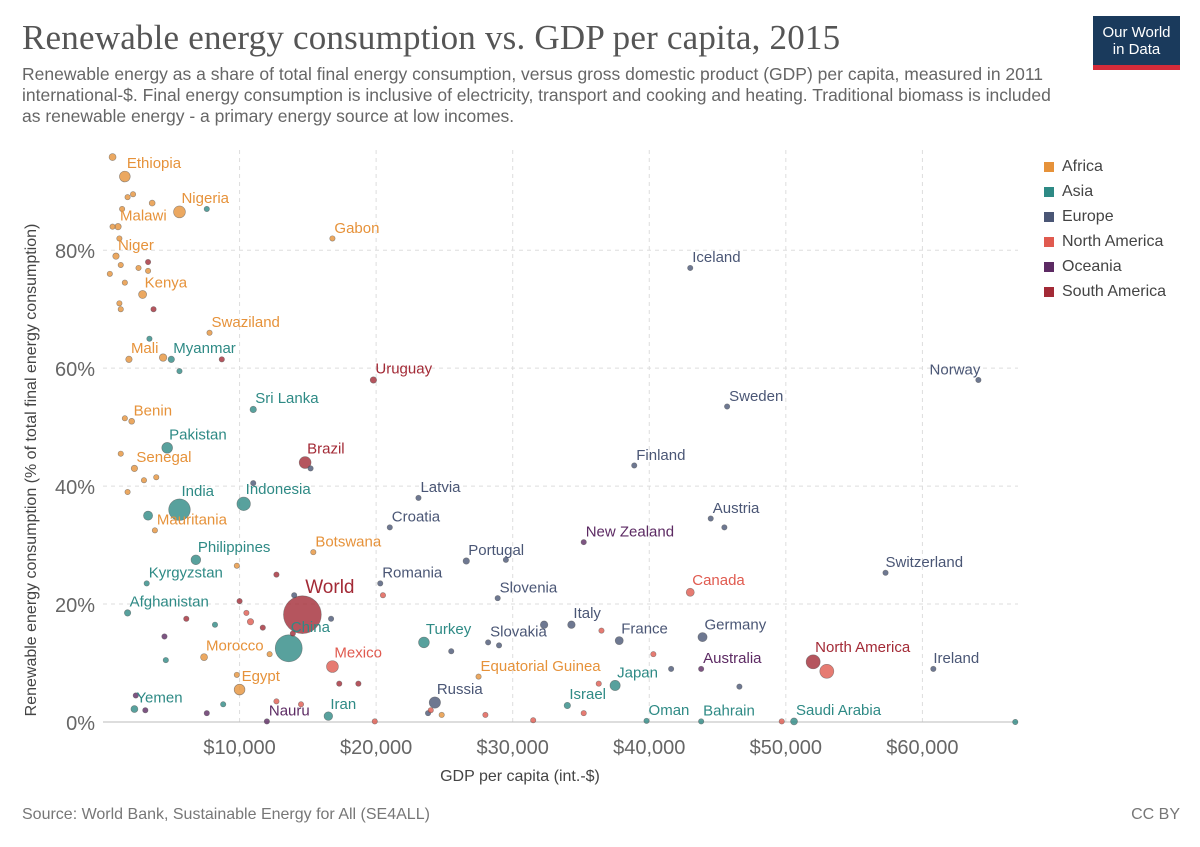 This screenshot has width=1200, height=847. What do you see at coordinates (389, 527) in the screenshot?
I see `point-croatia` at bounding box center [389, 527].